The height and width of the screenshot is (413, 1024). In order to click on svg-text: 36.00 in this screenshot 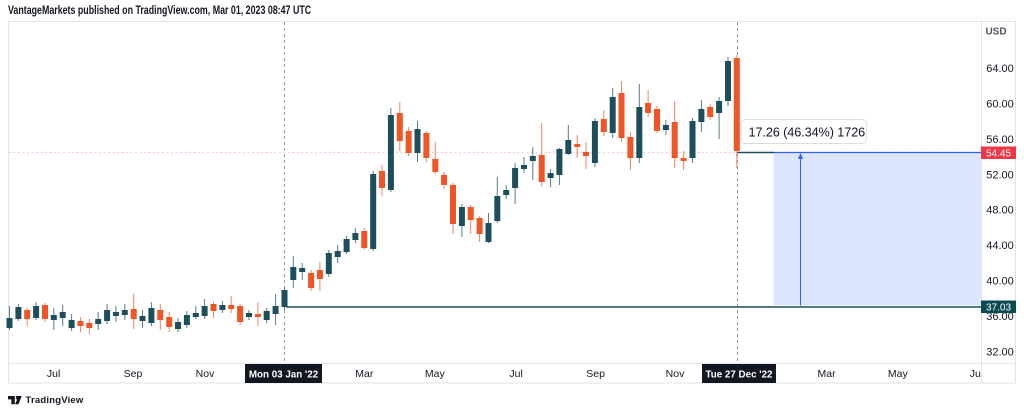, I will do `click(1000, 317)`.